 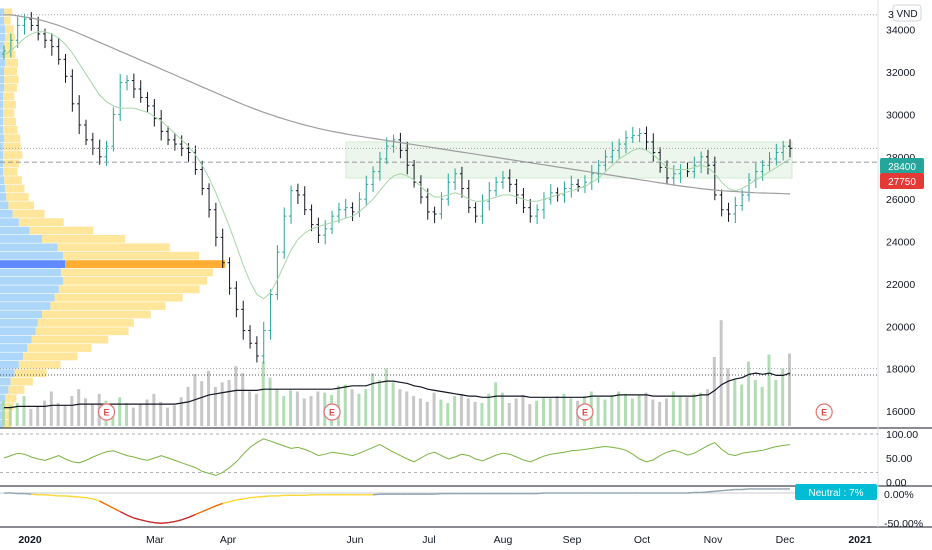 What do you see at coordinates (445, 540) in the screenshot?
I see `time-axis: 2020 Mar Apr Jun Jul Aug Sep Oct Nov Dec 2021` at bounding box center [445, 540].